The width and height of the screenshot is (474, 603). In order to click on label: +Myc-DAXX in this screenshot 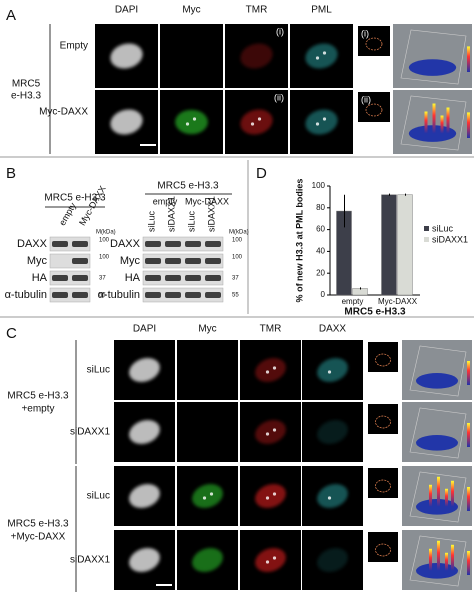, I will do `click(38, 537)`.